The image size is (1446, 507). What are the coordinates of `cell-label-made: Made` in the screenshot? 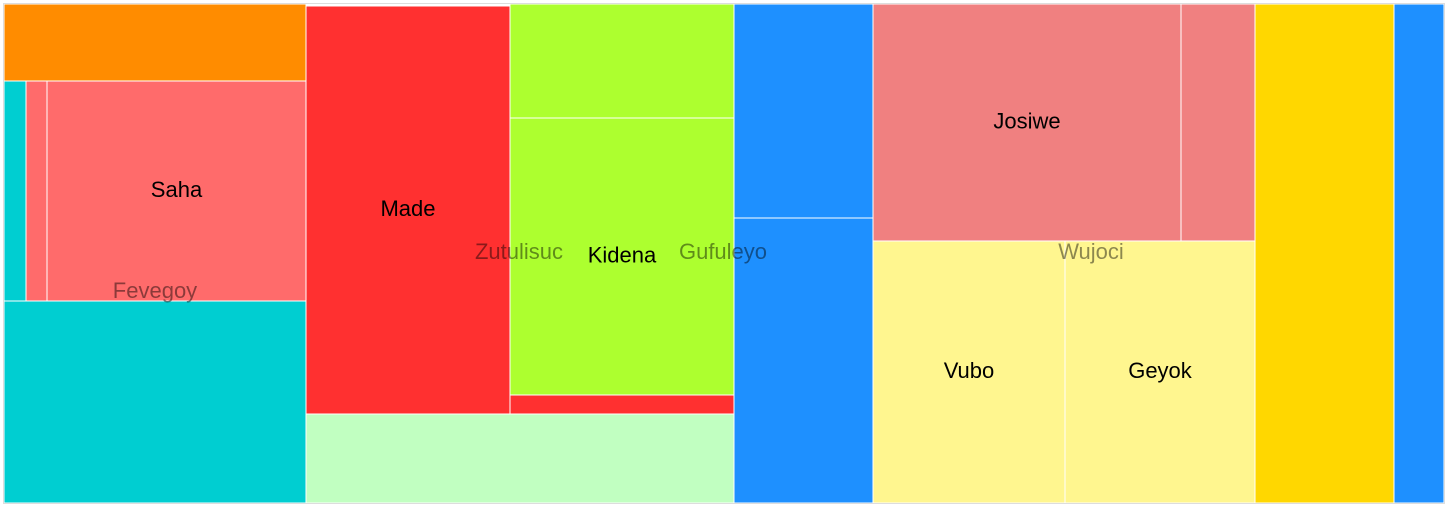 It's located at (407, 208).